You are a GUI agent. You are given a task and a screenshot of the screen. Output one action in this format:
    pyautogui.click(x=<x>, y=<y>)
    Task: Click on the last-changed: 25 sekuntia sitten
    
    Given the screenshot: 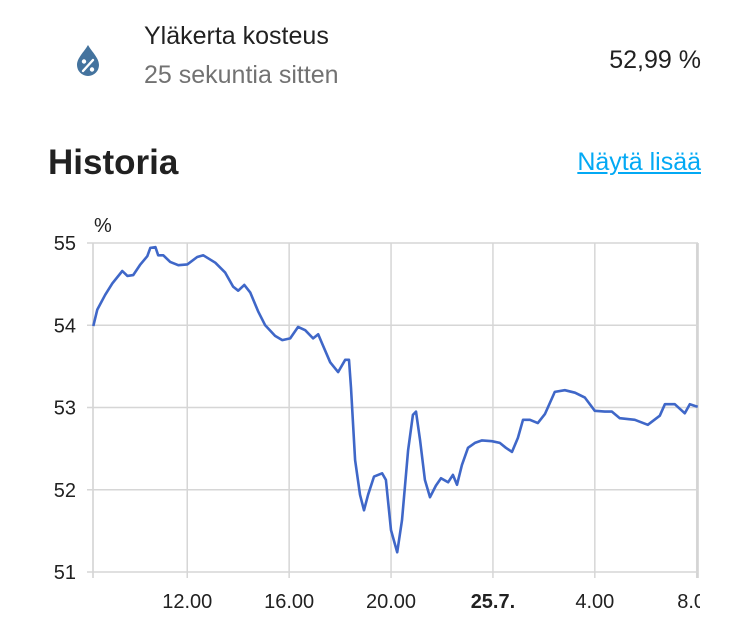 What is the action you would take?
    pyautogui.click(x=241, y=75)
    